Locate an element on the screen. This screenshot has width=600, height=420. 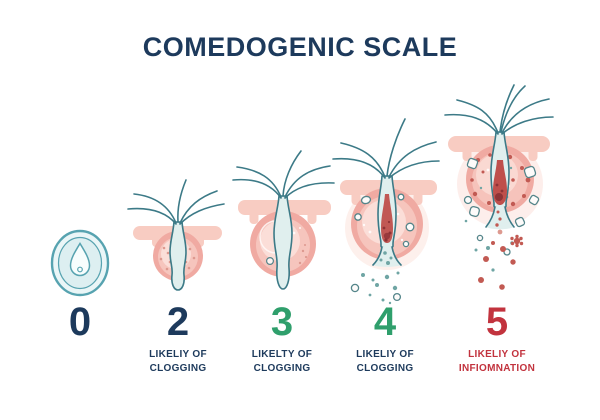
infection-debris is located at coordinates (501, 180).